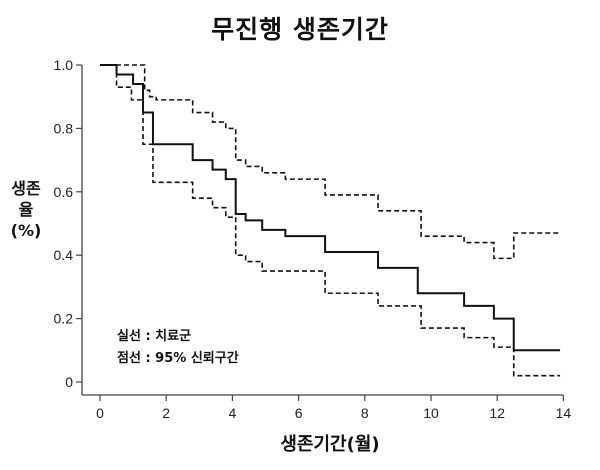 The image size is (600, 470). I want to click on y-tick-label: 1.0, so click(64, 65).